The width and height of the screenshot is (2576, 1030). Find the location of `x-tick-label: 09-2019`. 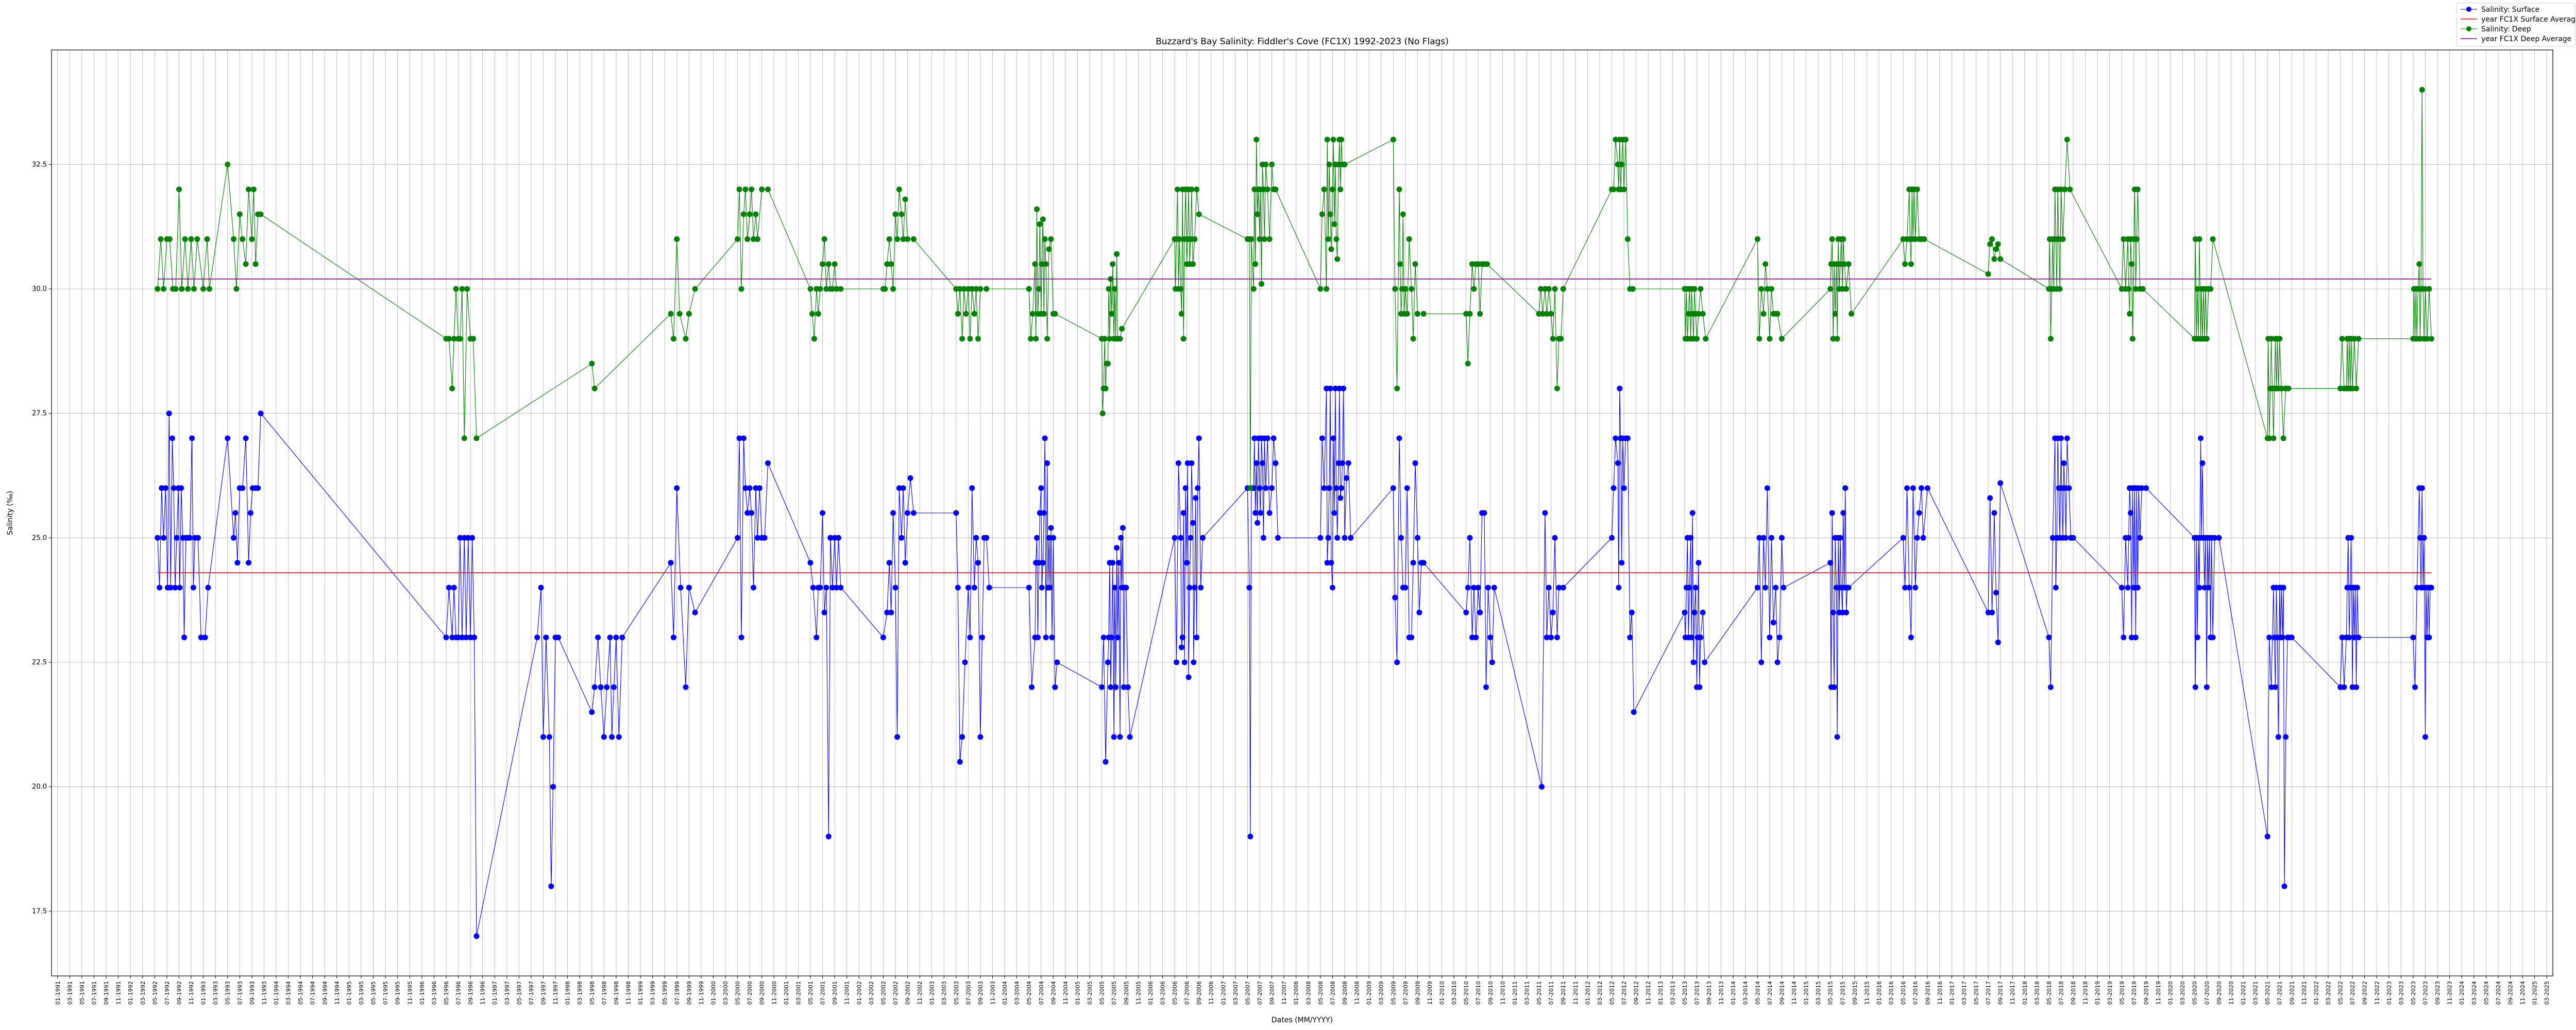

x-tick-label: 09-2019 is located at coordinates (2146, 993).